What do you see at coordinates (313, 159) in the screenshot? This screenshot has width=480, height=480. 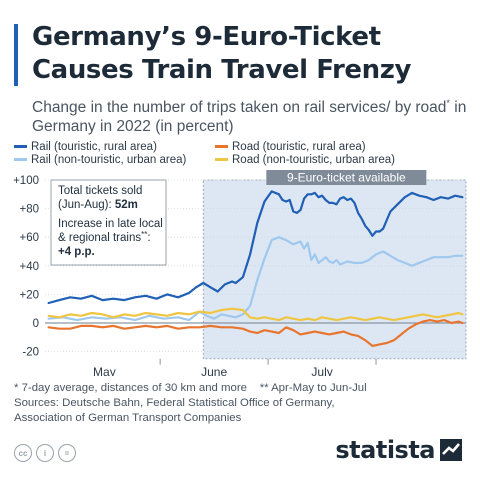 I see `legend-label-road-urban: Road (non-touristic, urban area)` at bounding box center [313, 159].